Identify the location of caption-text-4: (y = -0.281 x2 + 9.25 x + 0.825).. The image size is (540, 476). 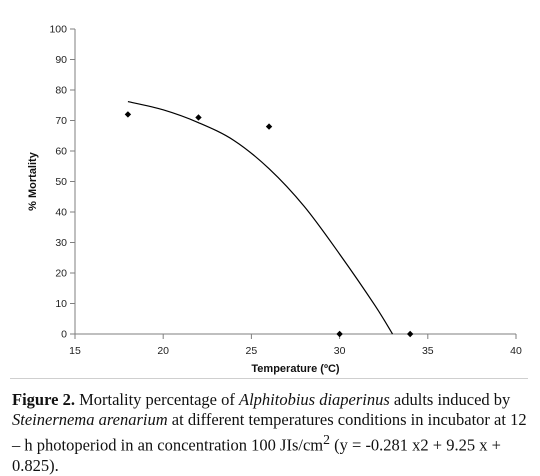
(256, 455).